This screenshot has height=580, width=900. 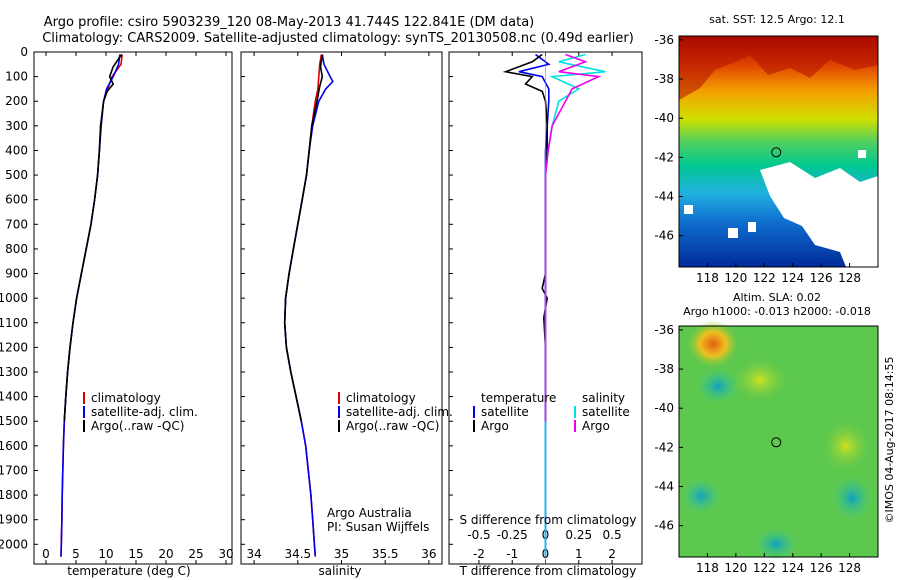 I want to click on x-tick-label: -0.5, so click(x=478, y=535).